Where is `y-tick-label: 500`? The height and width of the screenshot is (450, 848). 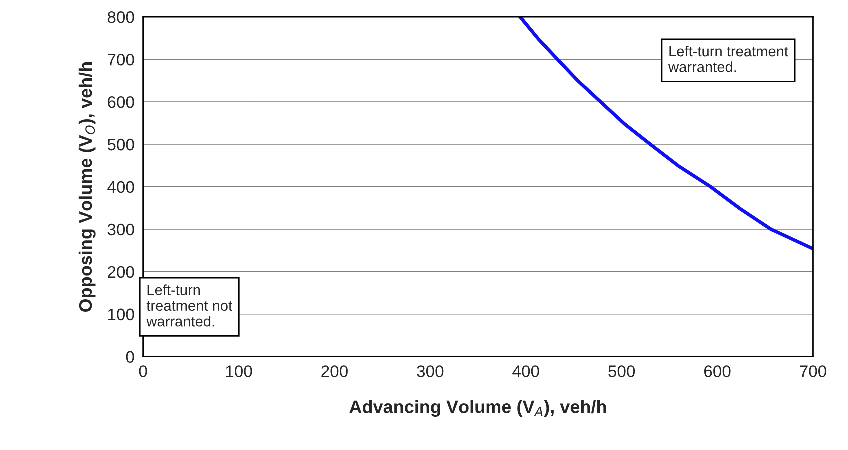
y-tick-label: 500 is located at coordinates (121, 144).